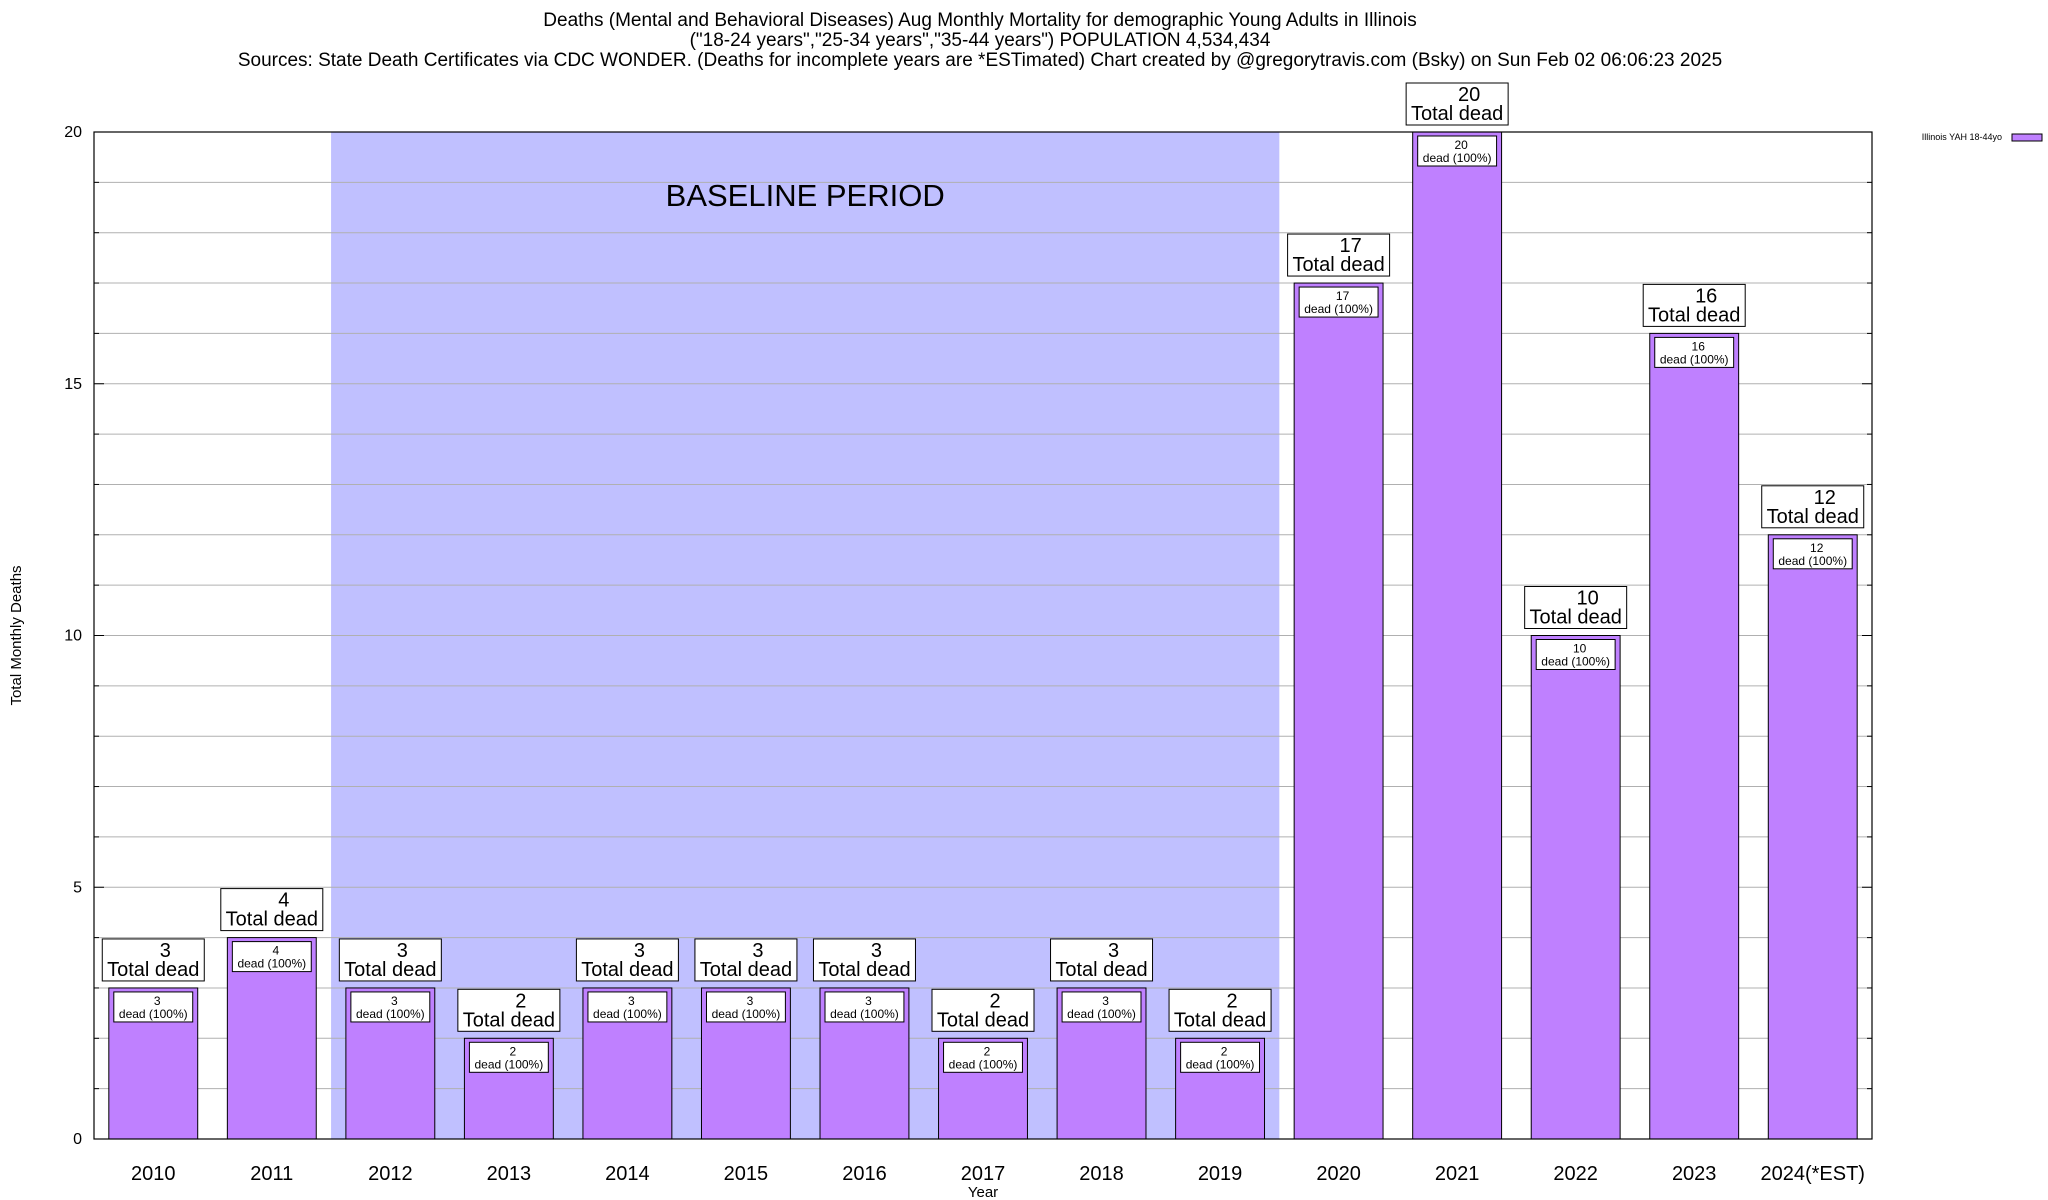 Image resolution: width=2048 pixels, height=1200 pixels. I want to click on y-tick-label: 5, so click(77, 887).